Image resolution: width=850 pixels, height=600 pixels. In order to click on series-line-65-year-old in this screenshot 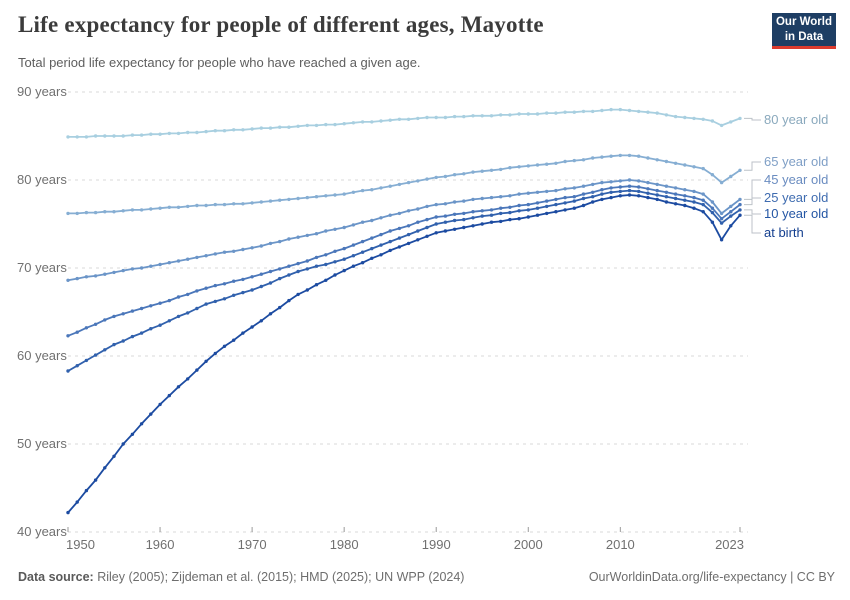, I will do `click(404, 184)`.